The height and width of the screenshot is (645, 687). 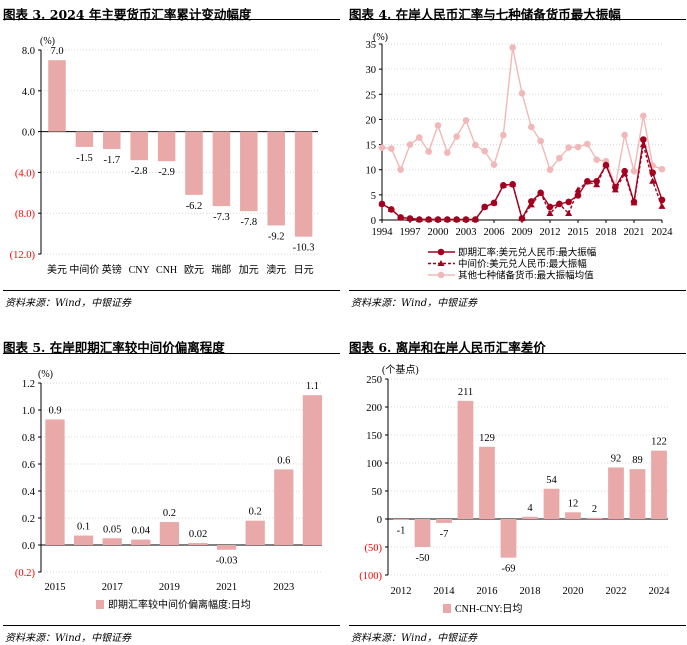 What do you see at coordinates (112, 269) in the screenshot?
I see `x-tick-label: 英镑` at bounding box center [112, 269].